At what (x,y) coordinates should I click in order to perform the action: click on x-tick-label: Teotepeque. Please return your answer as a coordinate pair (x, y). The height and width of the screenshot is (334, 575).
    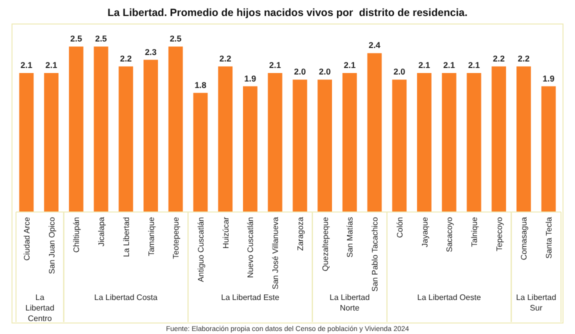
    Looking at the image, I should click on (176, 237).